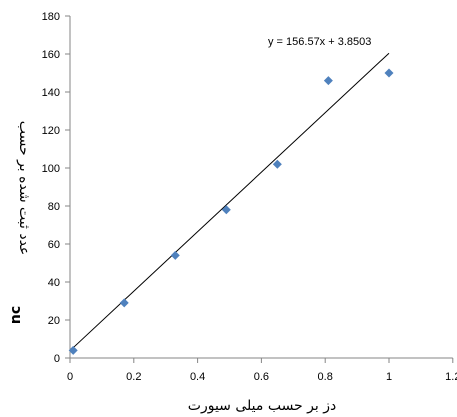 The height and width of the screenshot is (417, 457). What do you see at coordinates (70, 377) in the screenshot?
I see `x-tick-label: 0` at bounding box center [70, 377].